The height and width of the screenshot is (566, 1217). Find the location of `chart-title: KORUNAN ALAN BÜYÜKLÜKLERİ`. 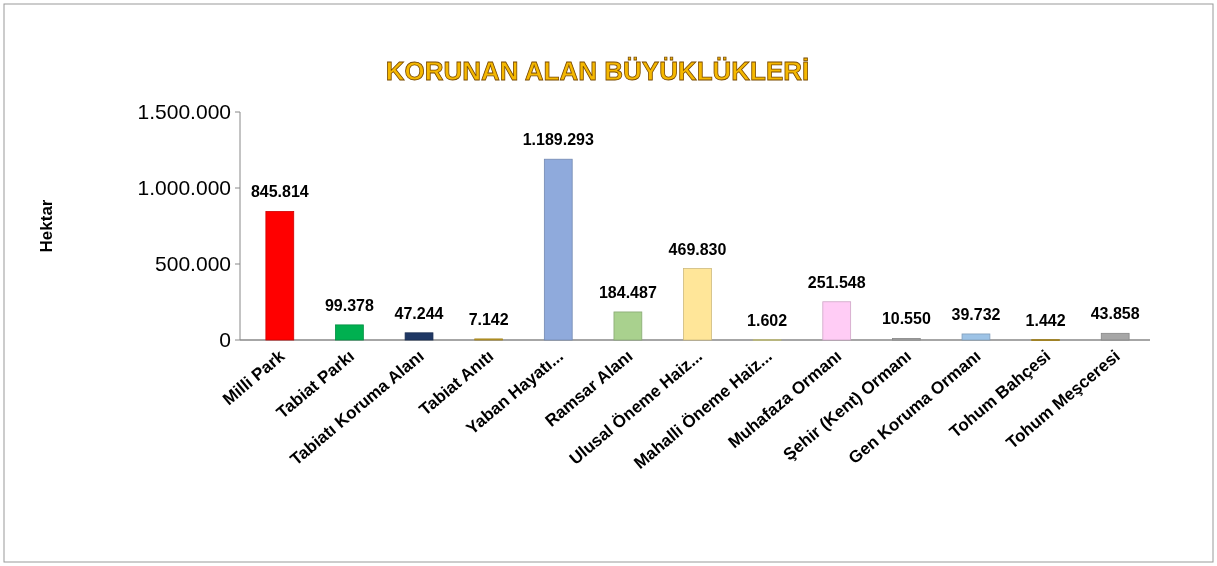

chart-title: KORUNAN ALAN BÜYÜKLÜKLERİ is located at coordinates (597, 71).